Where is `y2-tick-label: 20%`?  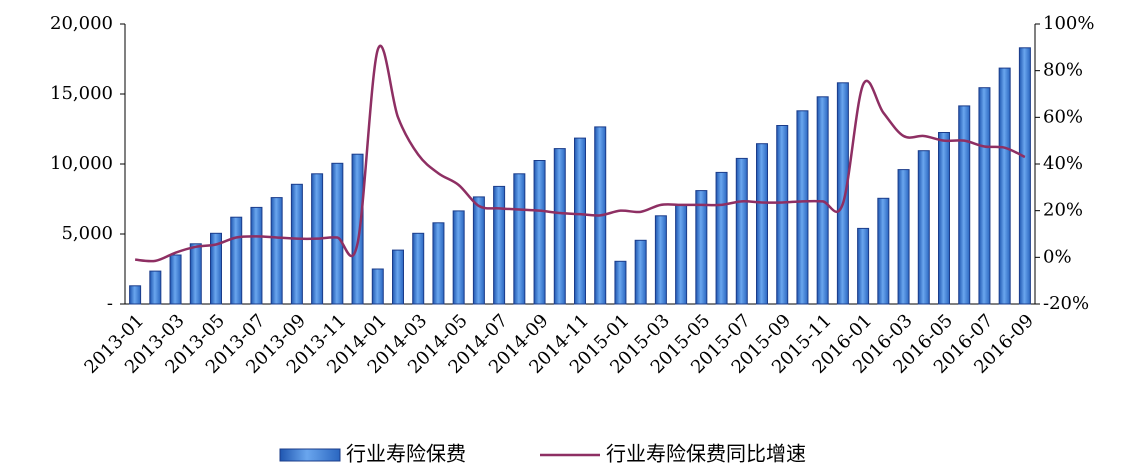
y2-tick-label: 20% is located at coordinates (1063, 210).